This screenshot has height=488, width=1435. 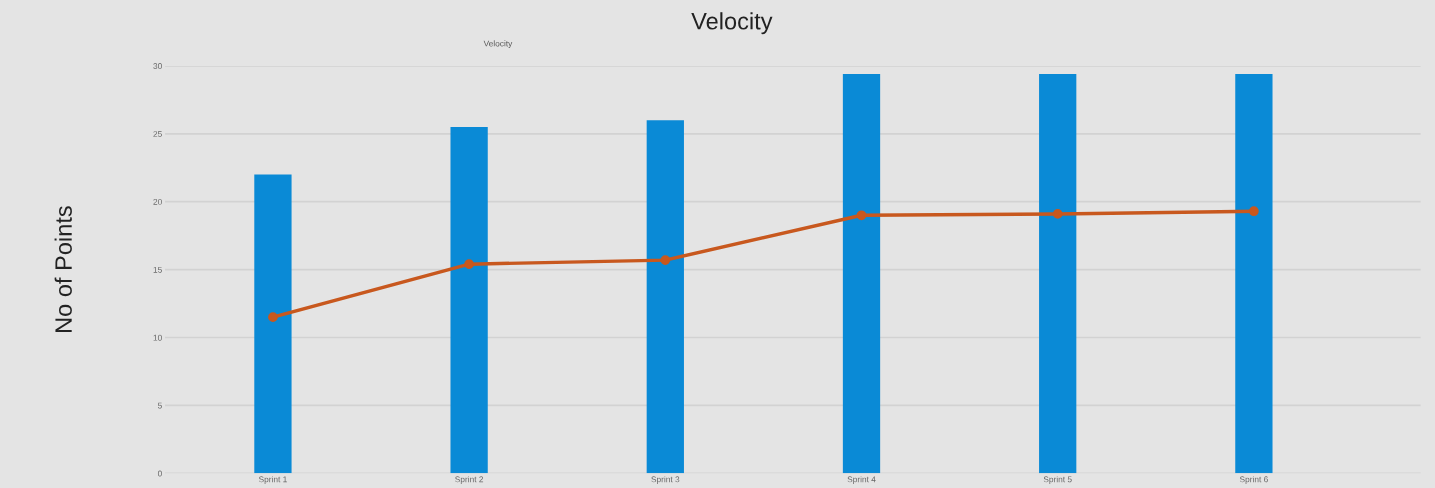 What do you see at coordinates (159, 473) in the screenshot?
I see `y-tick-label: 0` at bounding box center [159, 473].